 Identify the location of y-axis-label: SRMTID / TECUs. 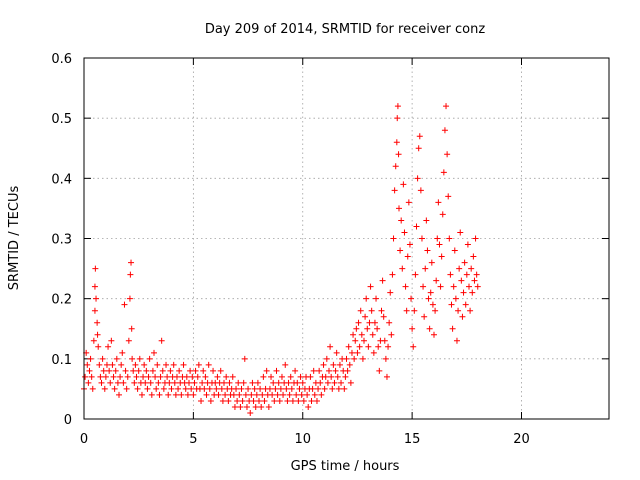
(14, 238).